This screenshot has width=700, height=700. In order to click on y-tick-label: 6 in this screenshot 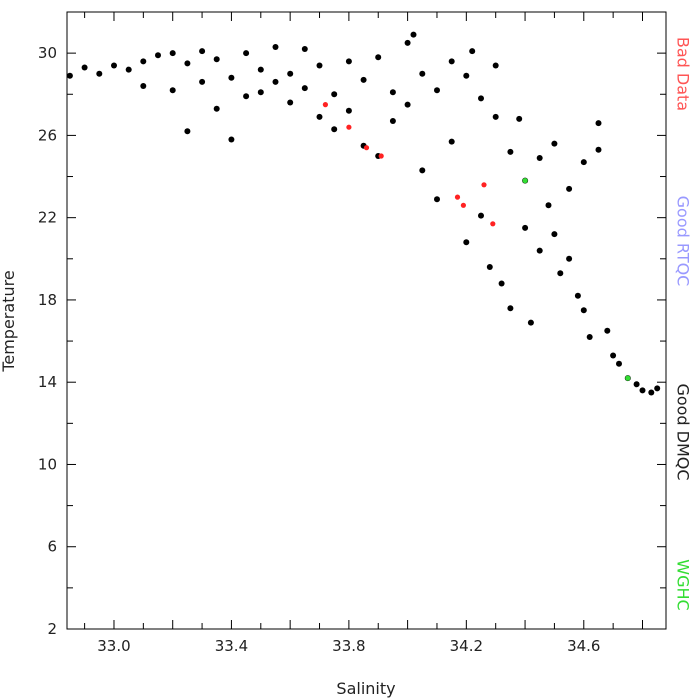, I will do `click(52, 547)`.